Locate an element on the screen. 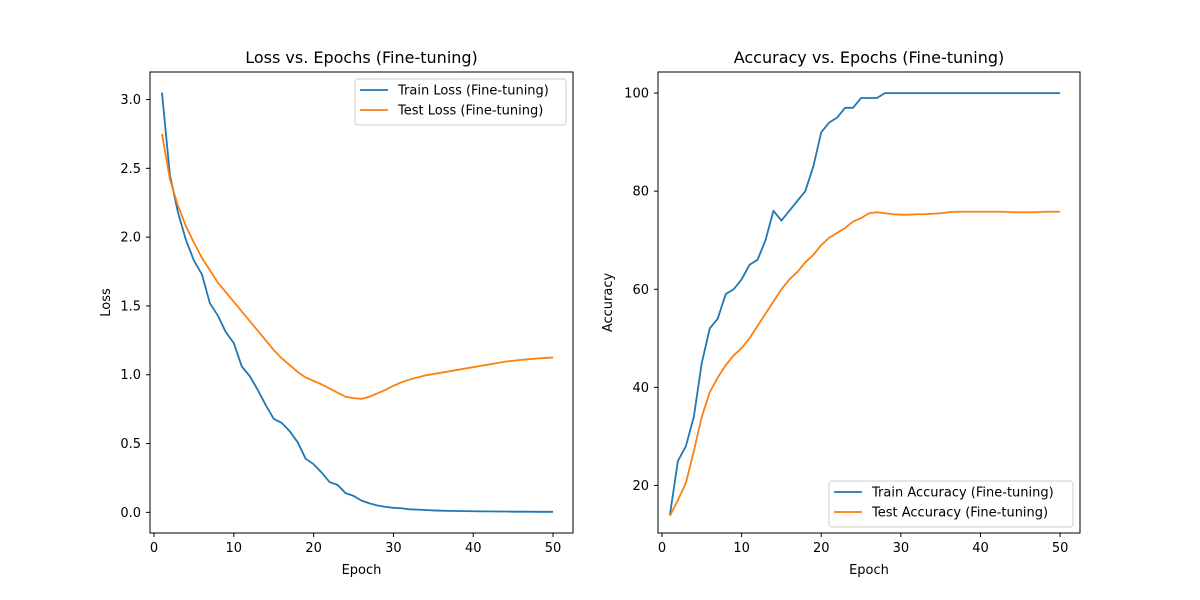 The height and width of the screenshot is (600, 1200). y-tick-label: 80 is located at coordinates (640, 192).